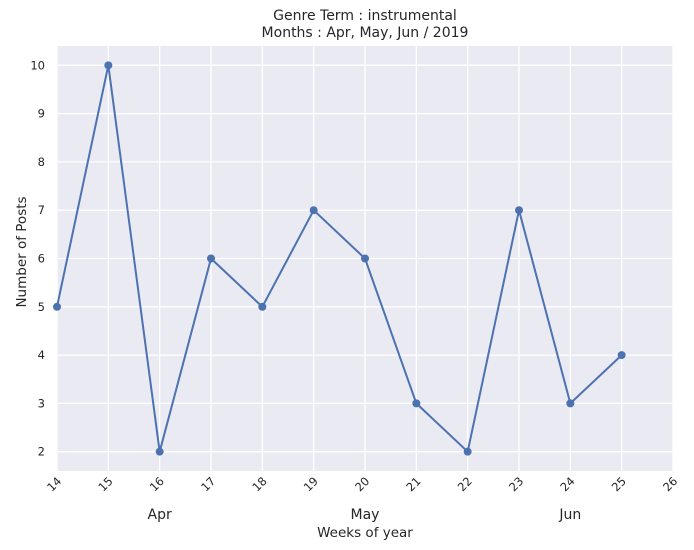 The height and width of the screenshot is (550, 694). I want to click on chart-title: Genre Term : instrumental, so click(365, 16).